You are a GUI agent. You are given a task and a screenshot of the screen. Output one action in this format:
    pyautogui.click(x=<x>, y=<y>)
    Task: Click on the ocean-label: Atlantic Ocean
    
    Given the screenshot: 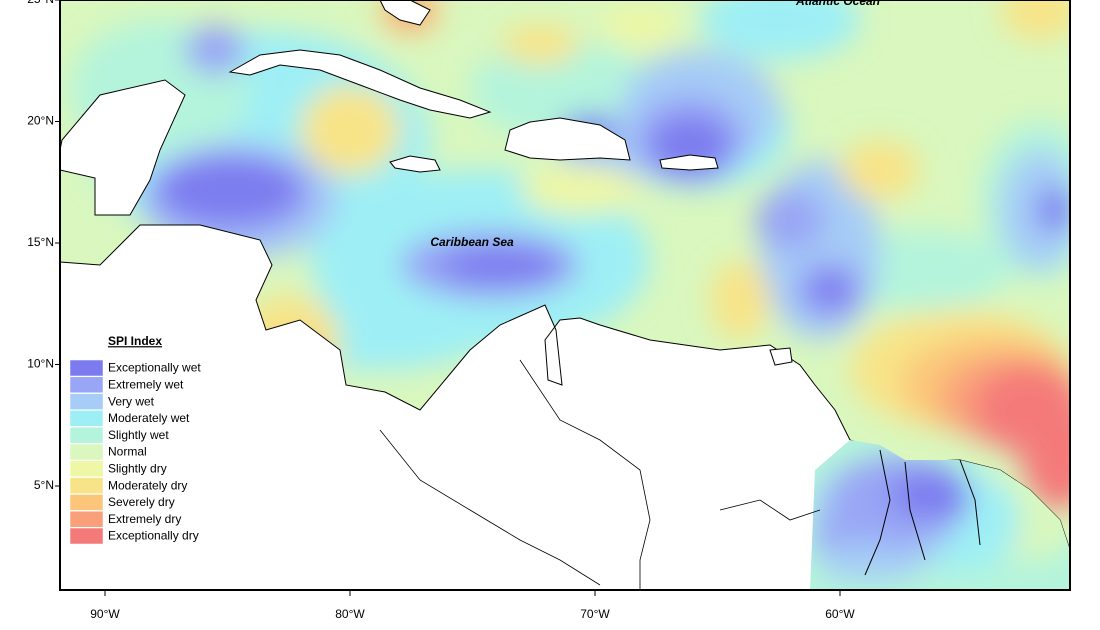 What is the action you would take?
    pyautogui.click(x=837, y=4)
    